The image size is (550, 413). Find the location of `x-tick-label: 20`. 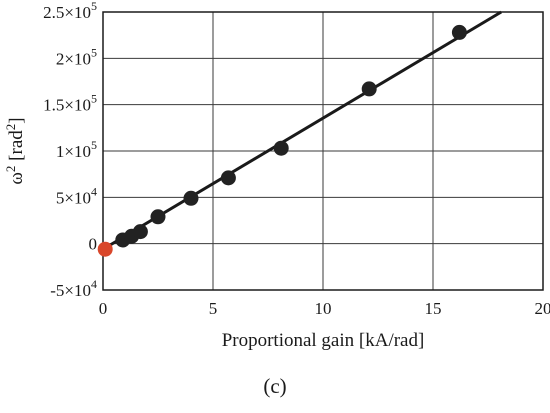

x-tick-label: 20 is located at coordinates (542, 308).